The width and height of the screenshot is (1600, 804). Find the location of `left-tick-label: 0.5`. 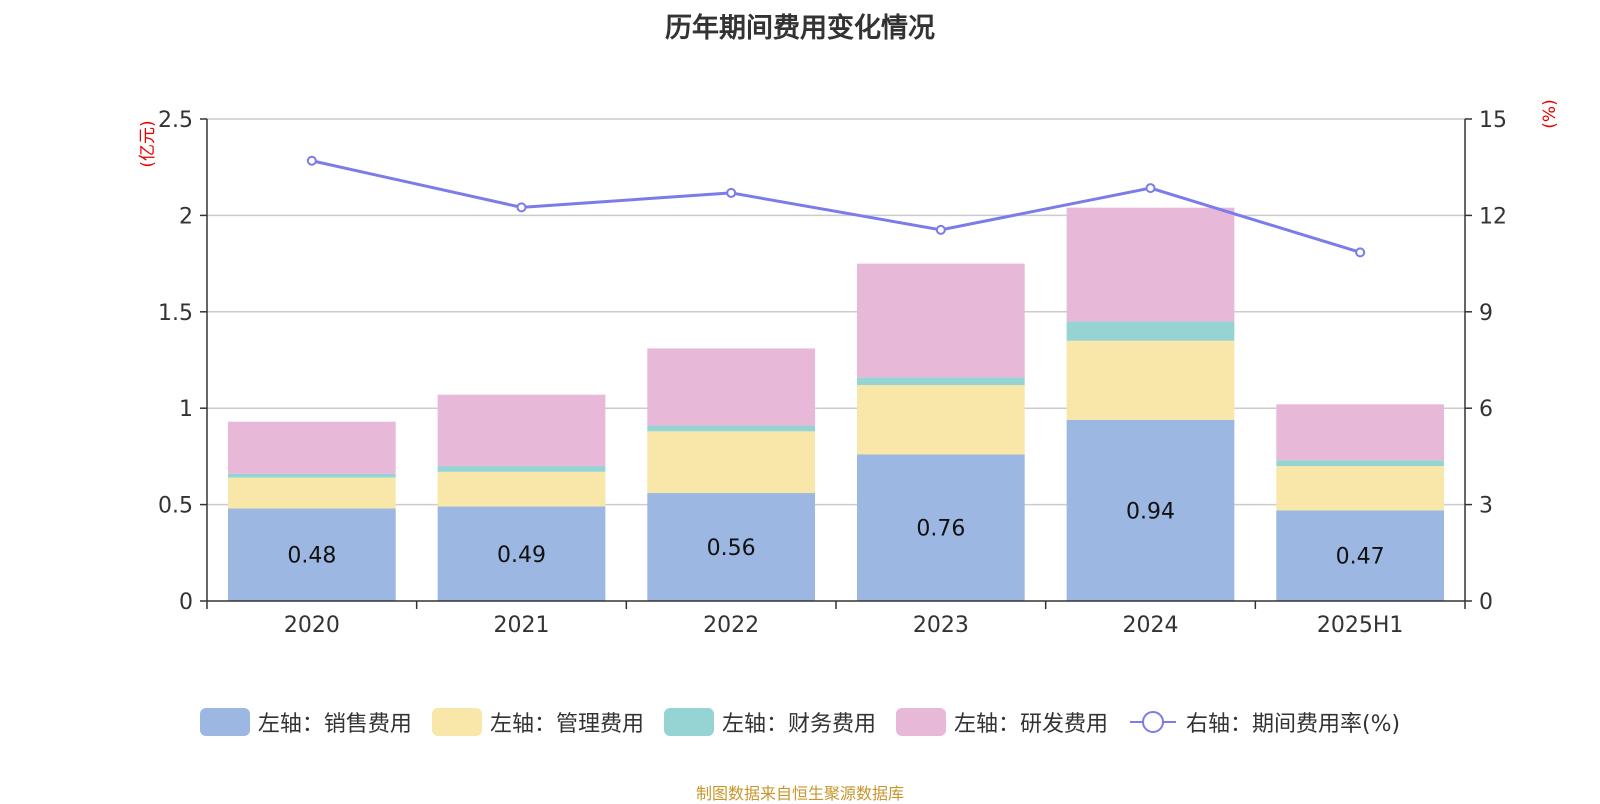

left-tick-label: 0.5 is located at coordinates (175, 506).